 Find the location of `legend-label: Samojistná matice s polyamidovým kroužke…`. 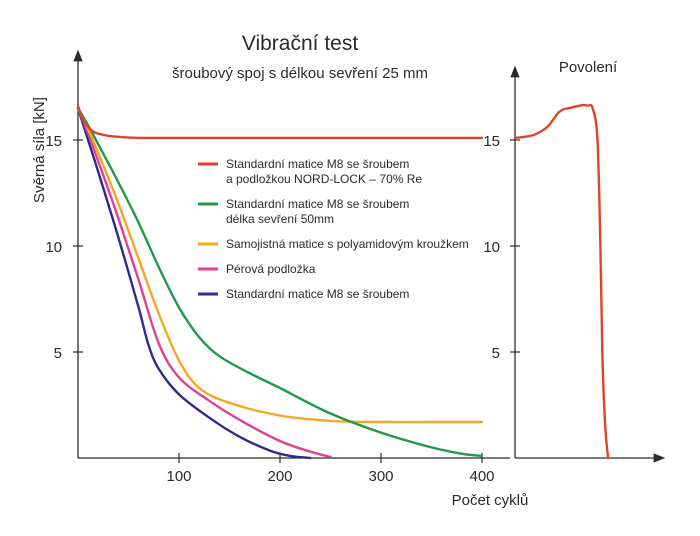

legend-label: Samojistná matice s polyamidovým kroužke… is located at coordinates (347, 244).